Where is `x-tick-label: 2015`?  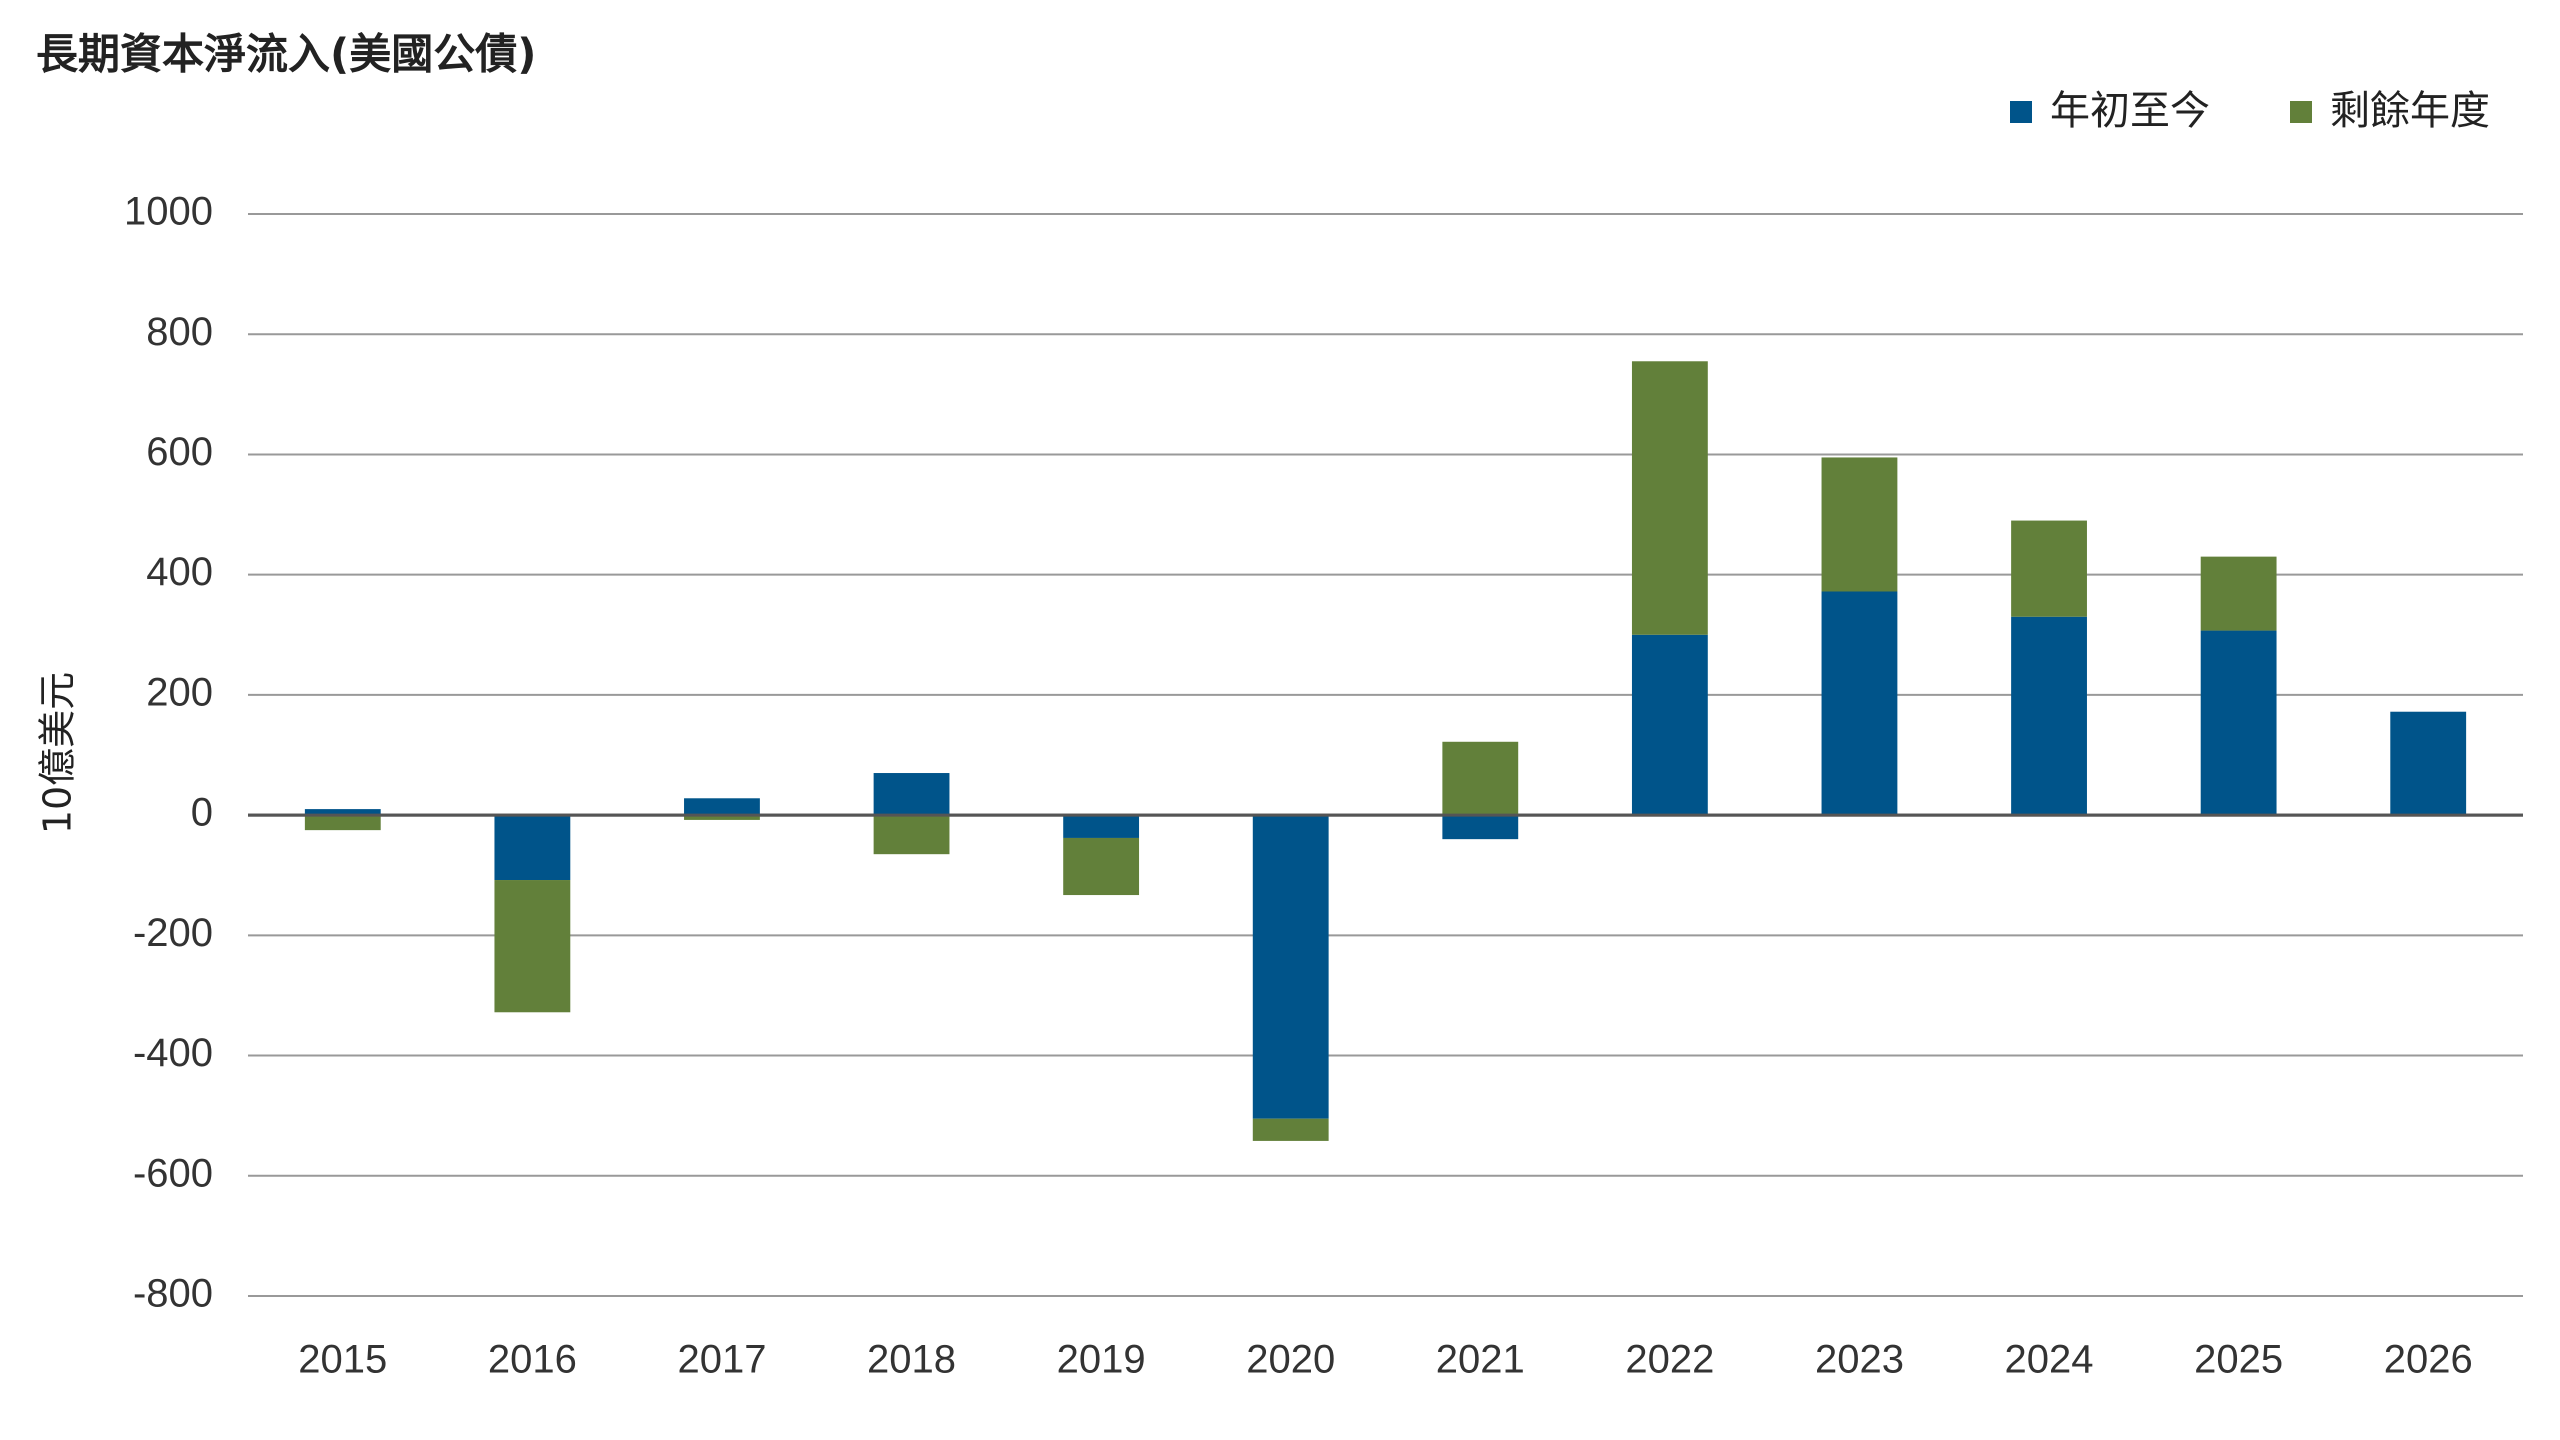
x-tick-label: 2015 is located at coordinates (342, 1360).